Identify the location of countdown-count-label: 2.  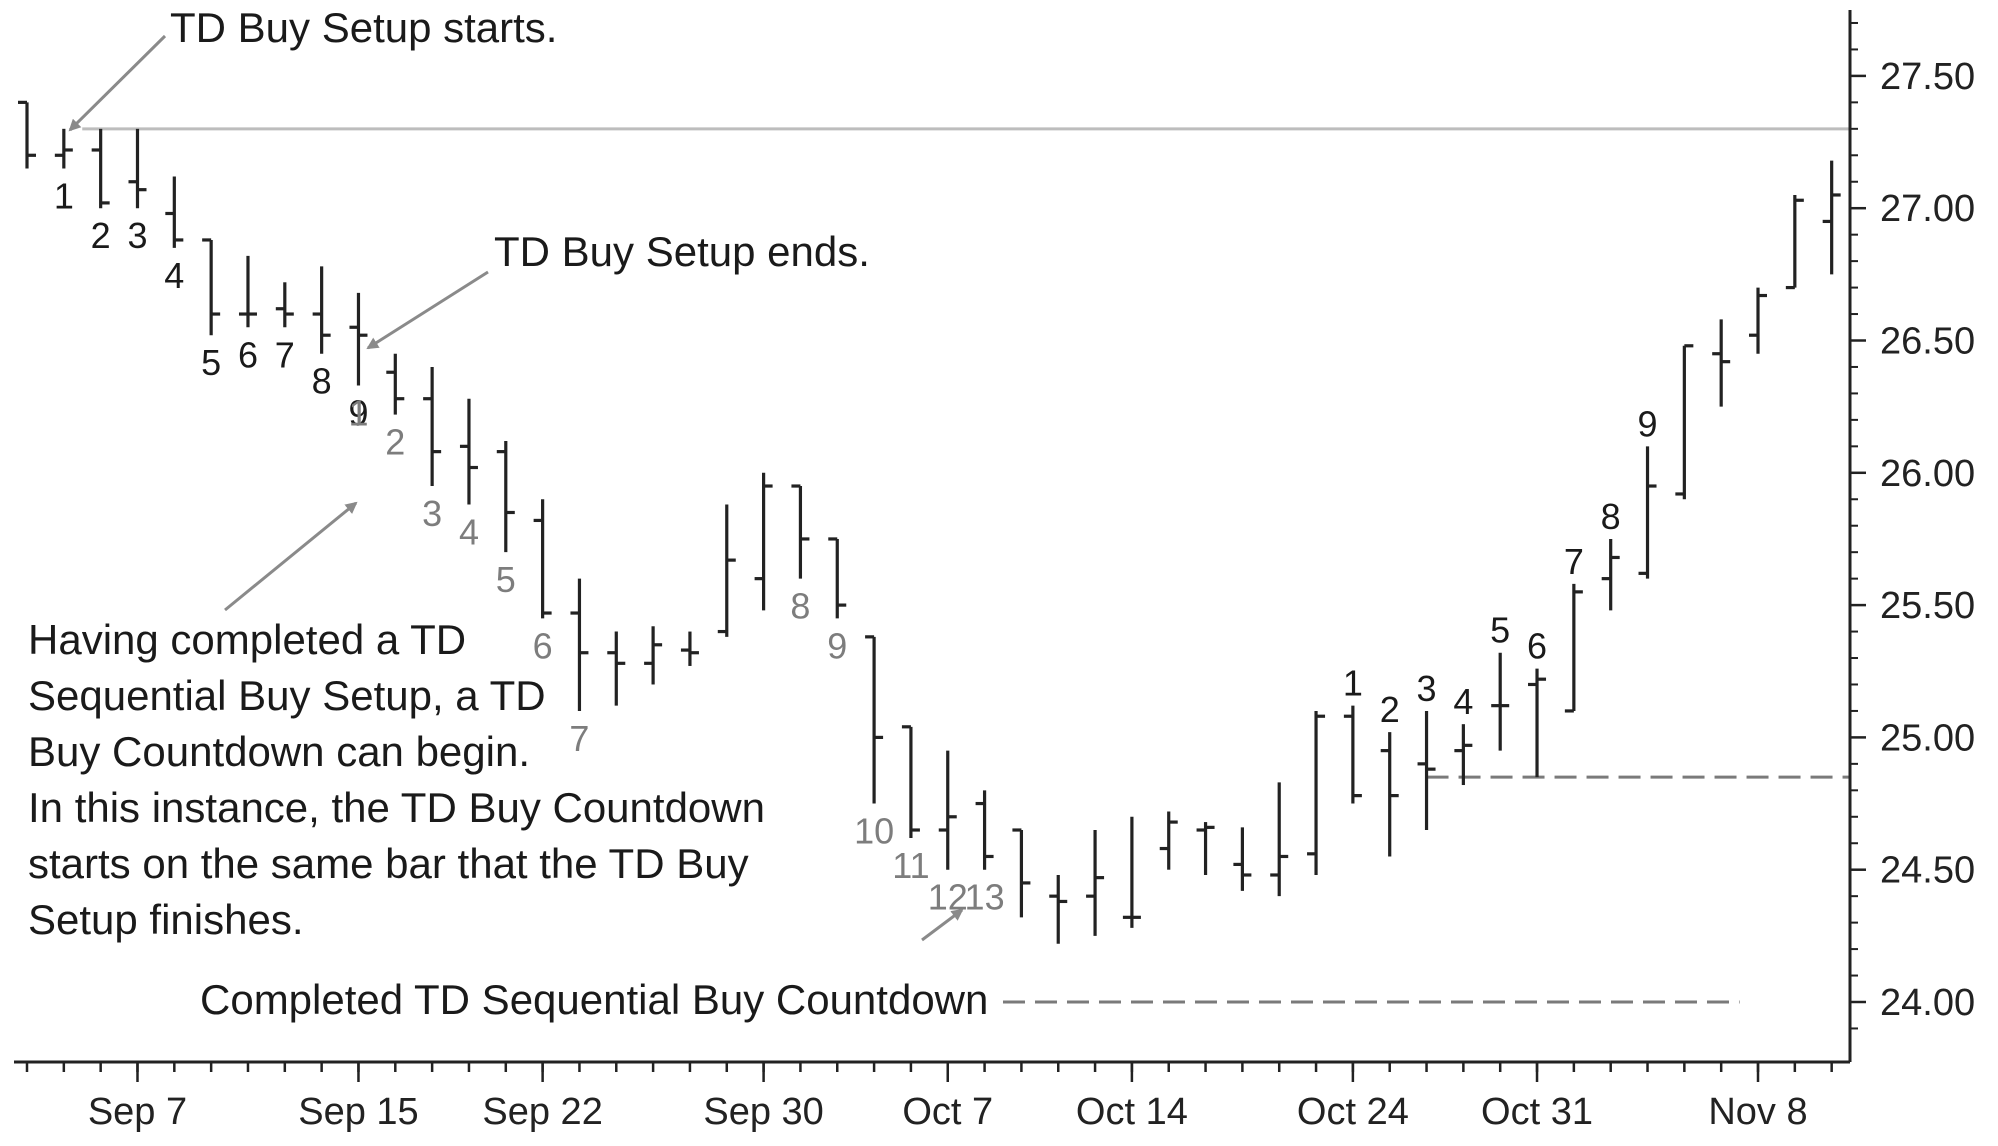
(395, 442).